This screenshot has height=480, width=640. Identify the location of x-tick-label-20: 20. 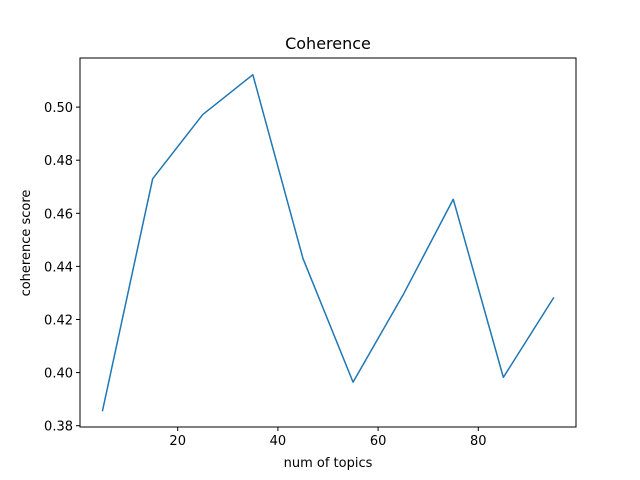
(177, 441).